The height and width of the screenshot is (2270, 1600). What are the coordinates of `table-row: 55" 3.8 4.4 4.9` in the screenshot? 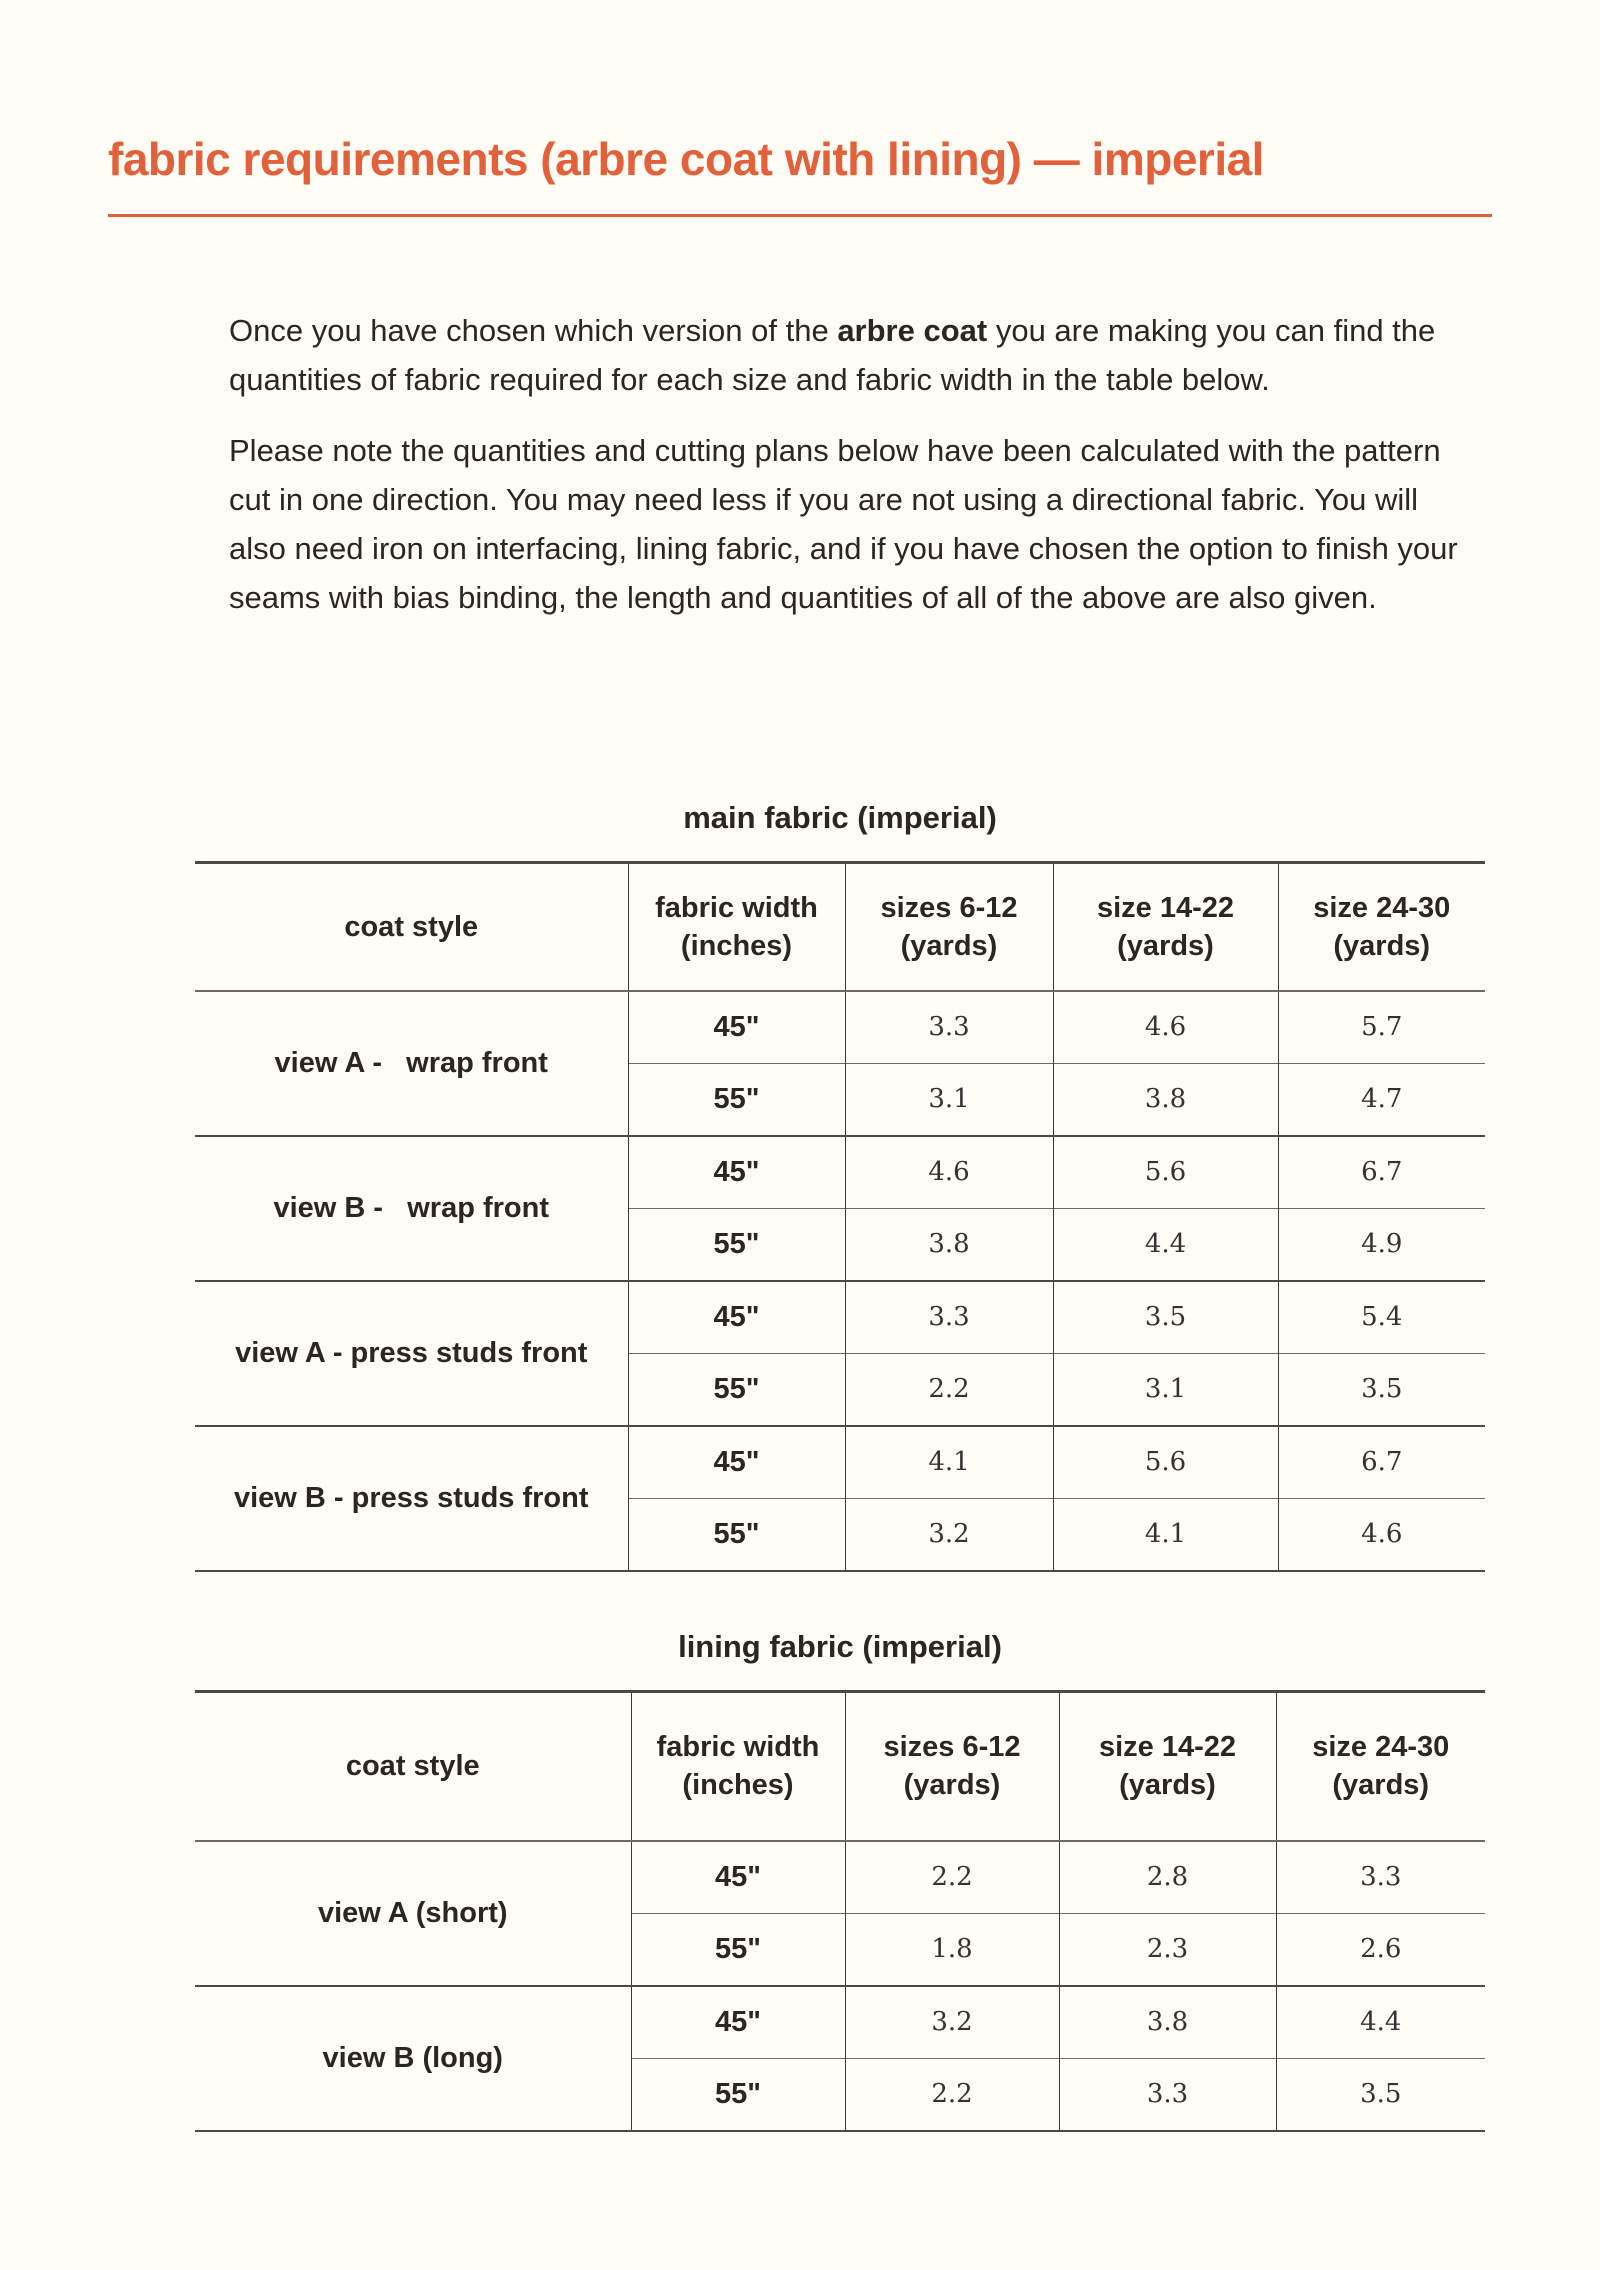 It's located at (840, 1244).